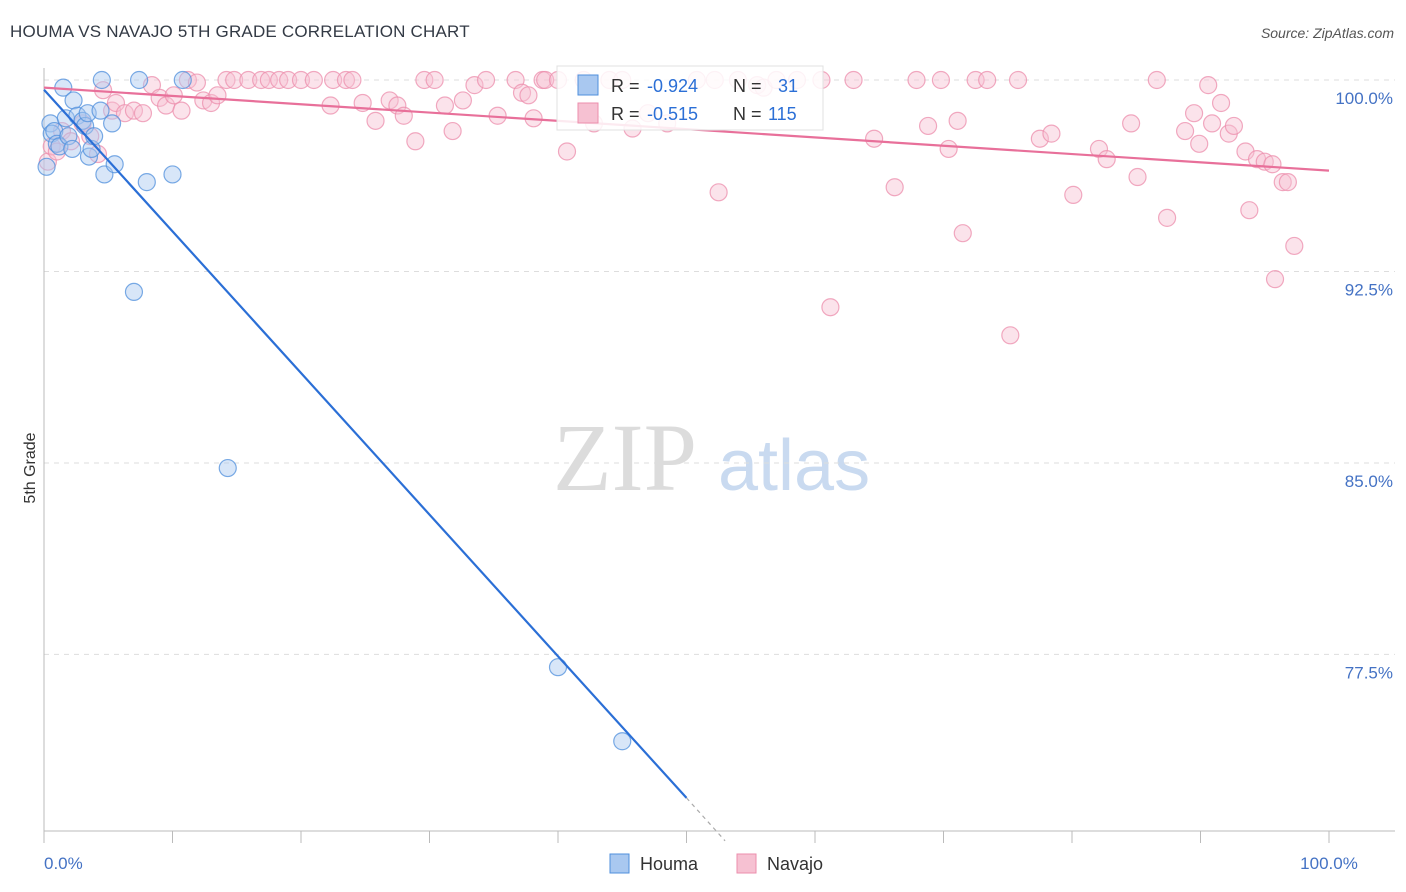 This screenshot has height=892, width=1406. I want to click on y-tick-label: 92.5%, so click(1369, 289).